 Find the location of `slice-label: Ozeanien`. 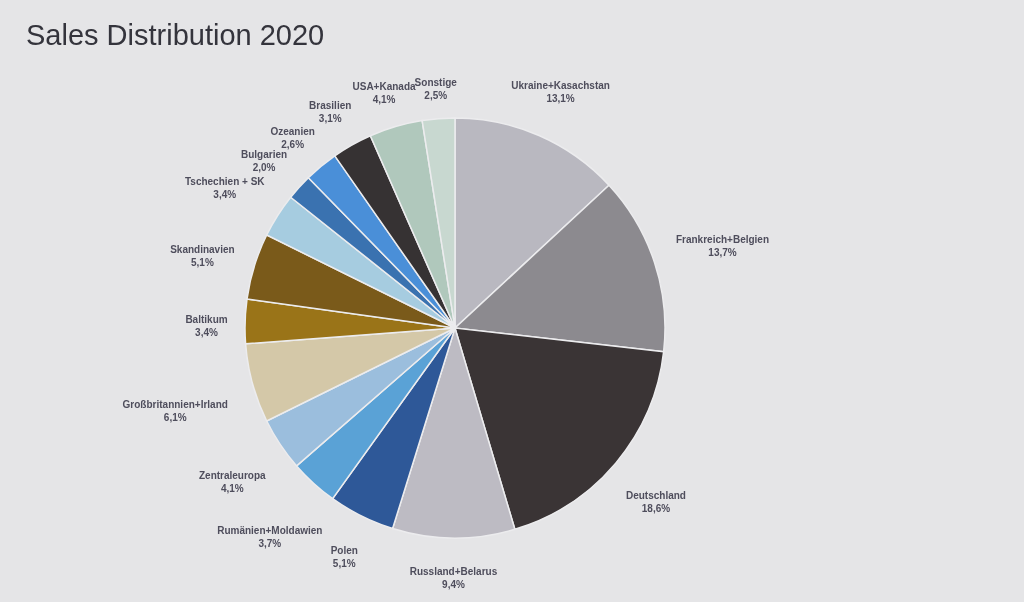

slice-label: Ozeanien is located at coordinates (292, 131).